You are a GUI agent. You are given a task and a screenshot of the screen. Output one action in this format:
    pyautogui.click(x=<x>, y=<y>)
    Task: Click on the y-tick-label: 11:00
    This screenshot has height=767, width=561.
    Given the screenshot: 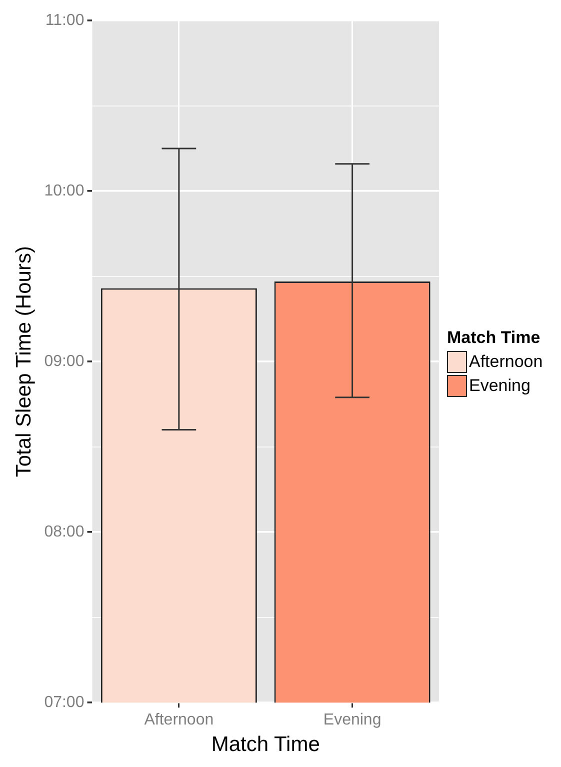 What is the action you would take?
    pyautogui.click(x=64, y=21)
    